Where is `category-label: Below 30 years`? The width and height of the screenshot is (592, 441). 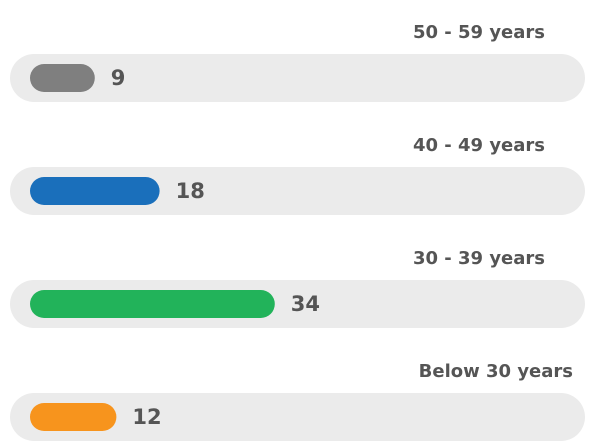
category-label: Below 30 years is located at coordinates (496, 371).